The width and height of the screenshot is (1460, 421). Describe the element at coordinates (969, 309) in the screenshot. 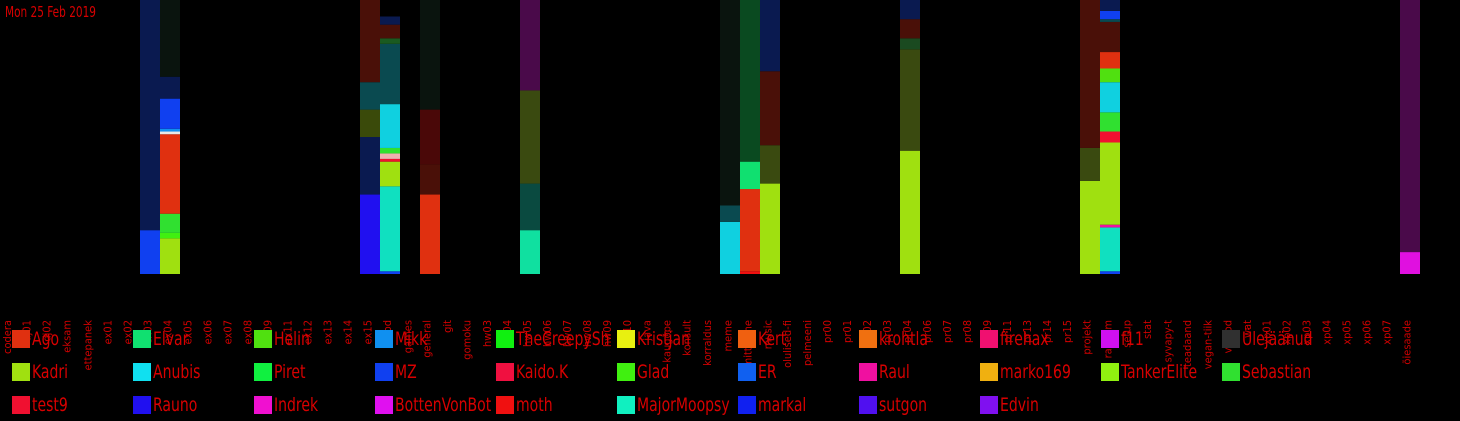

I see `x-tick-label: pr08` at that location.